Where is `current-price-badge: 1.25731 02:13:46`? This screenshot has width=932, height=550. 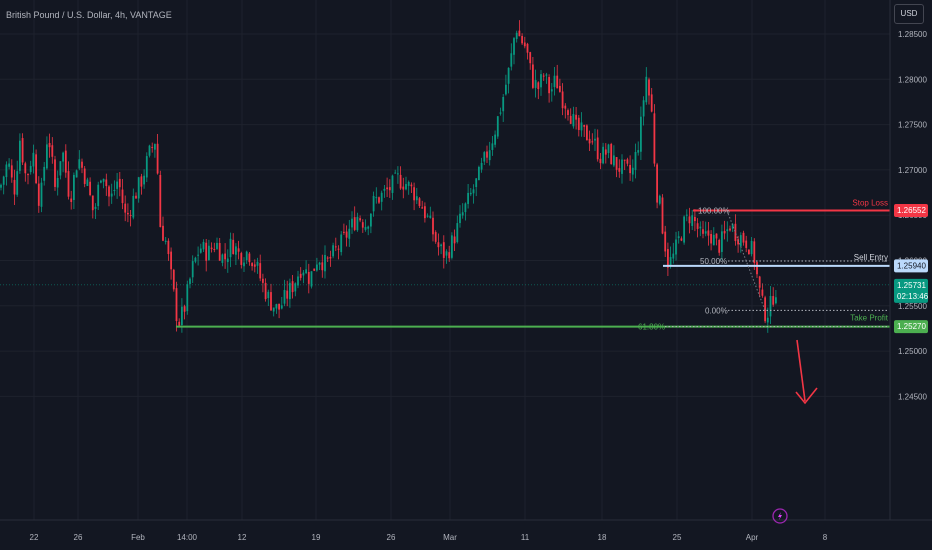 current-price-badge: 1.25731 02:13:46 is located at coordinates (911, 290).